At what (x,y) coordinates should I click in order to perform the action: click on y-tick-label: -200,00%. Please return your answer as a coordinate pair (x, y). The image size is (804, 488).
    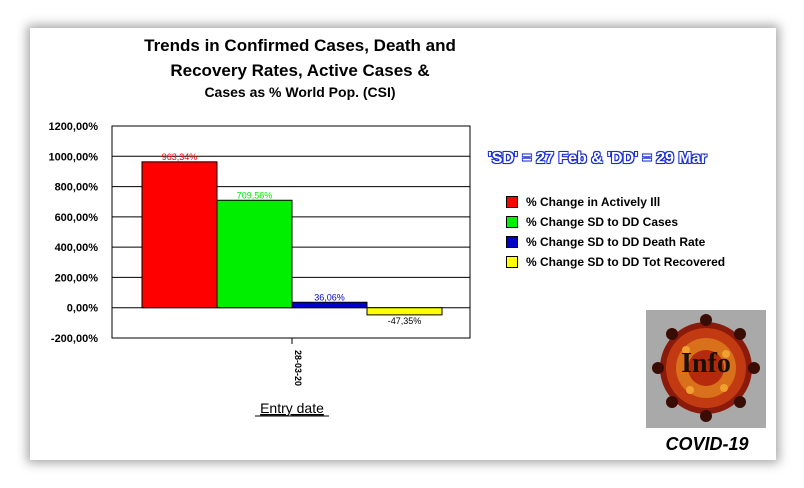
    Looking at the image, I should click on (74, 339).